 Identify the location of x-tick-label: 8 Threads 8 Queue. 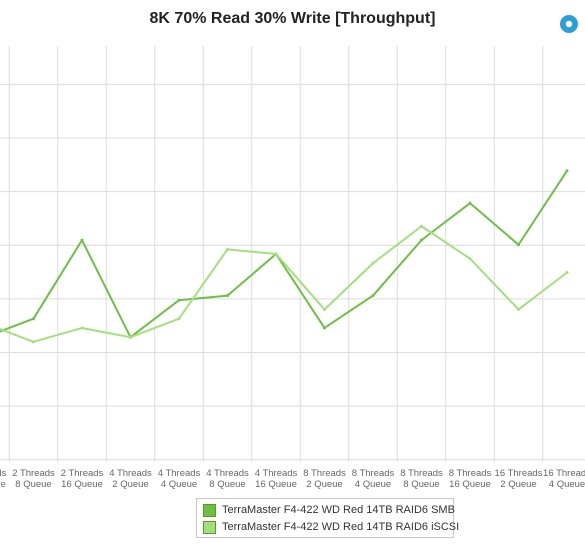
(421, 479).